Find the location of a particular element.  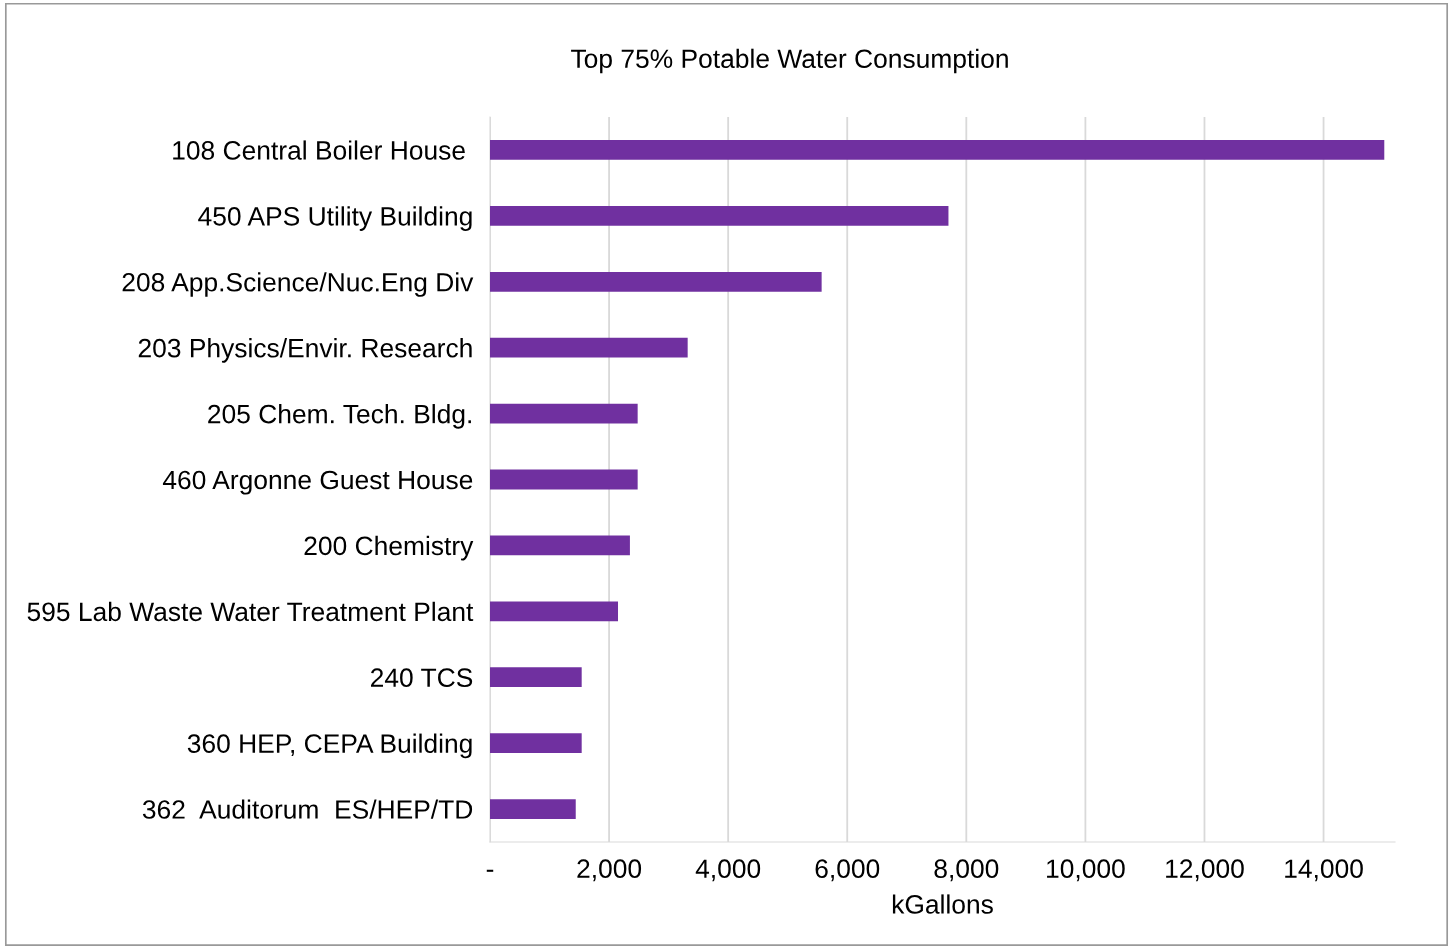

chart-title: Top 75% Potable Water Consumption is located at coordinates (789, 61).